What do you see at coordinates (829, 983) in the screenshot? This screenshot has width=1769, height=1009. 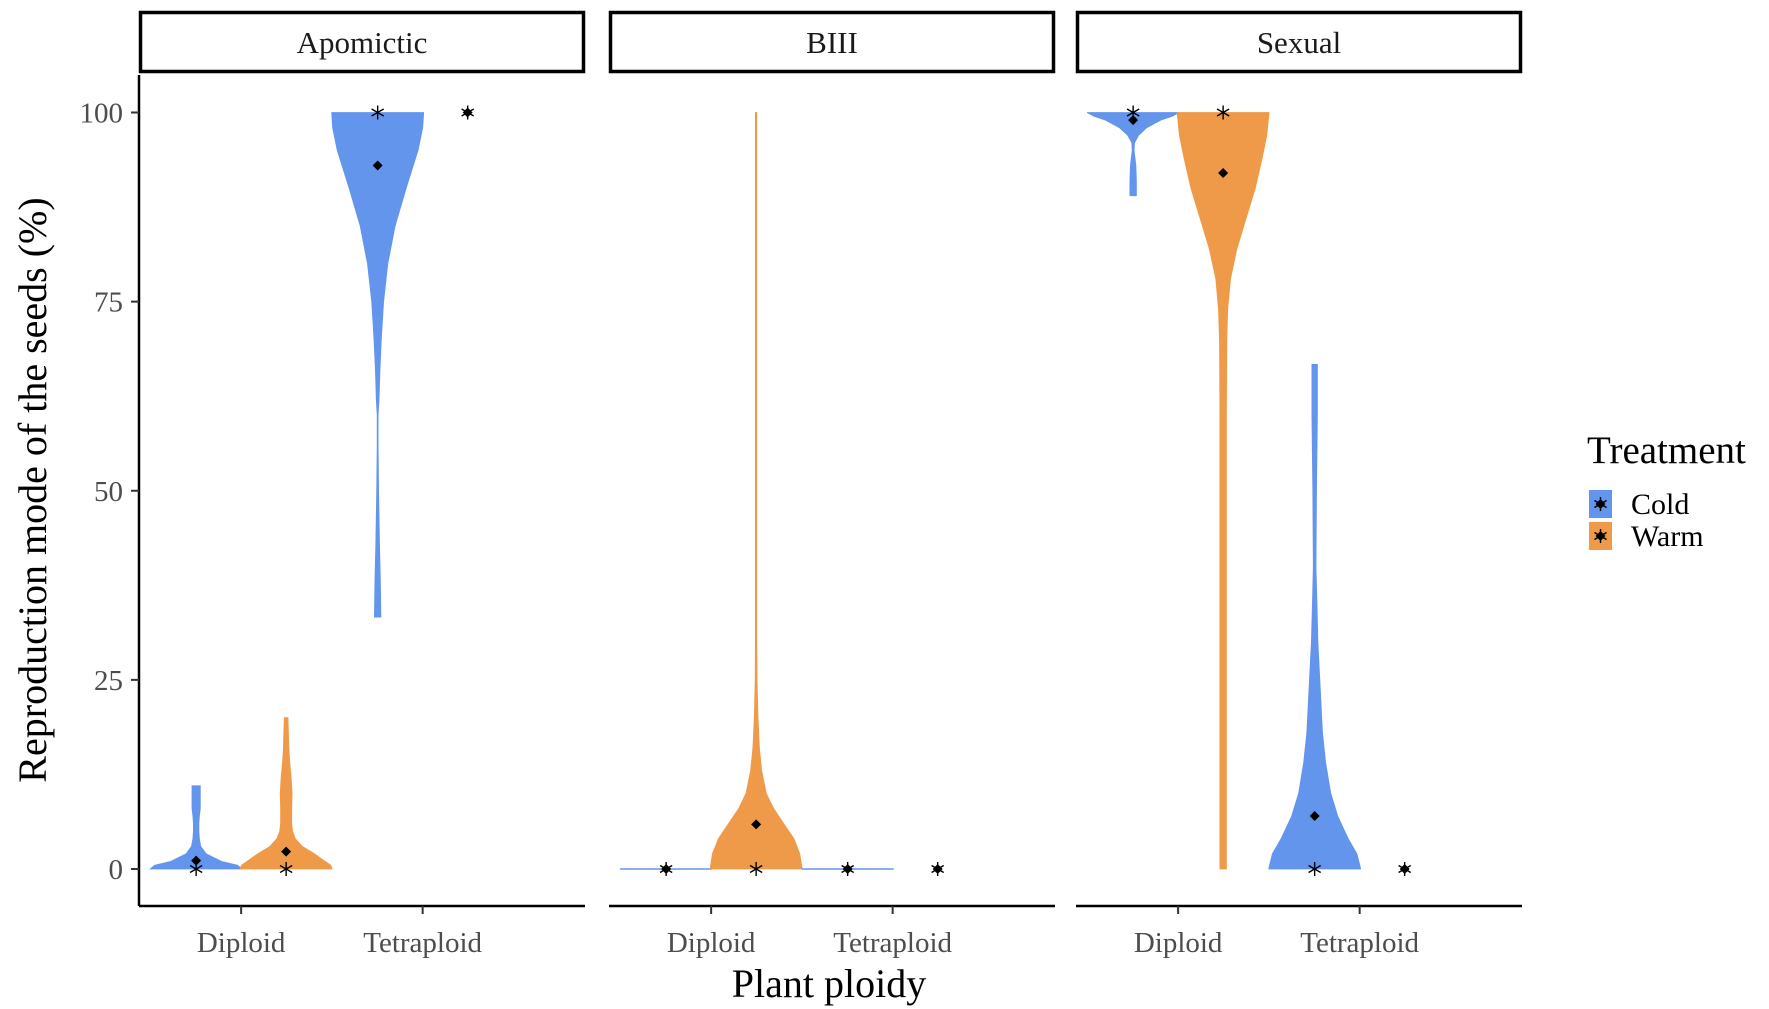 I see `x-axis-title: Plant ploidy` at bounding box center [829, 983].